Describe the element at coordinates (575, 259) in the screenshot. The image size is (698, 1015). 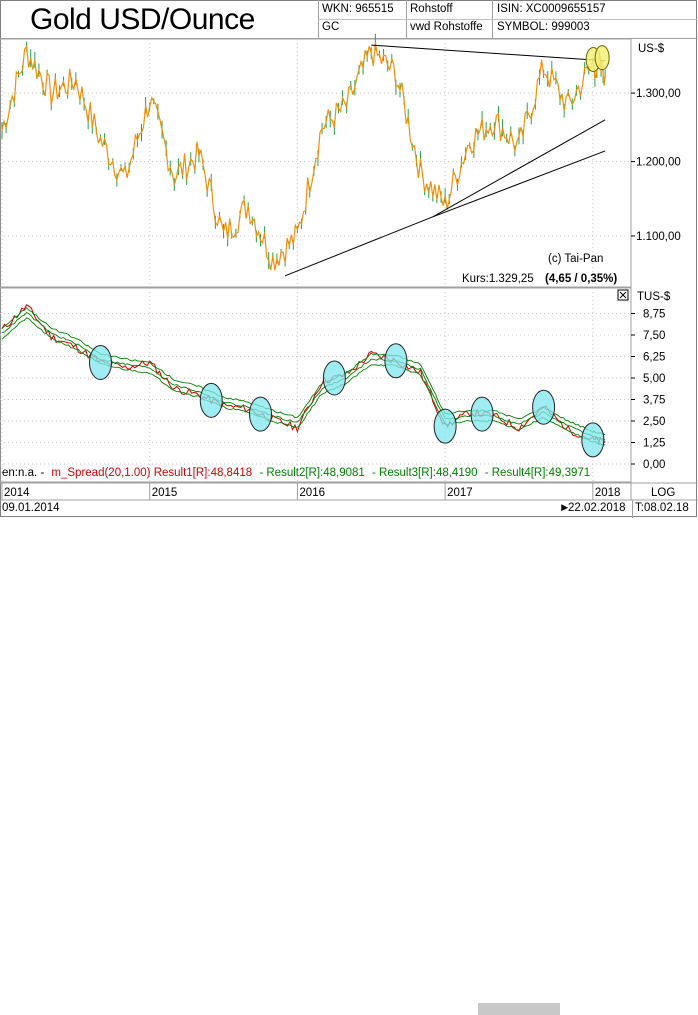
I see `copyright-label: (c) Tai-Pan` at that location.